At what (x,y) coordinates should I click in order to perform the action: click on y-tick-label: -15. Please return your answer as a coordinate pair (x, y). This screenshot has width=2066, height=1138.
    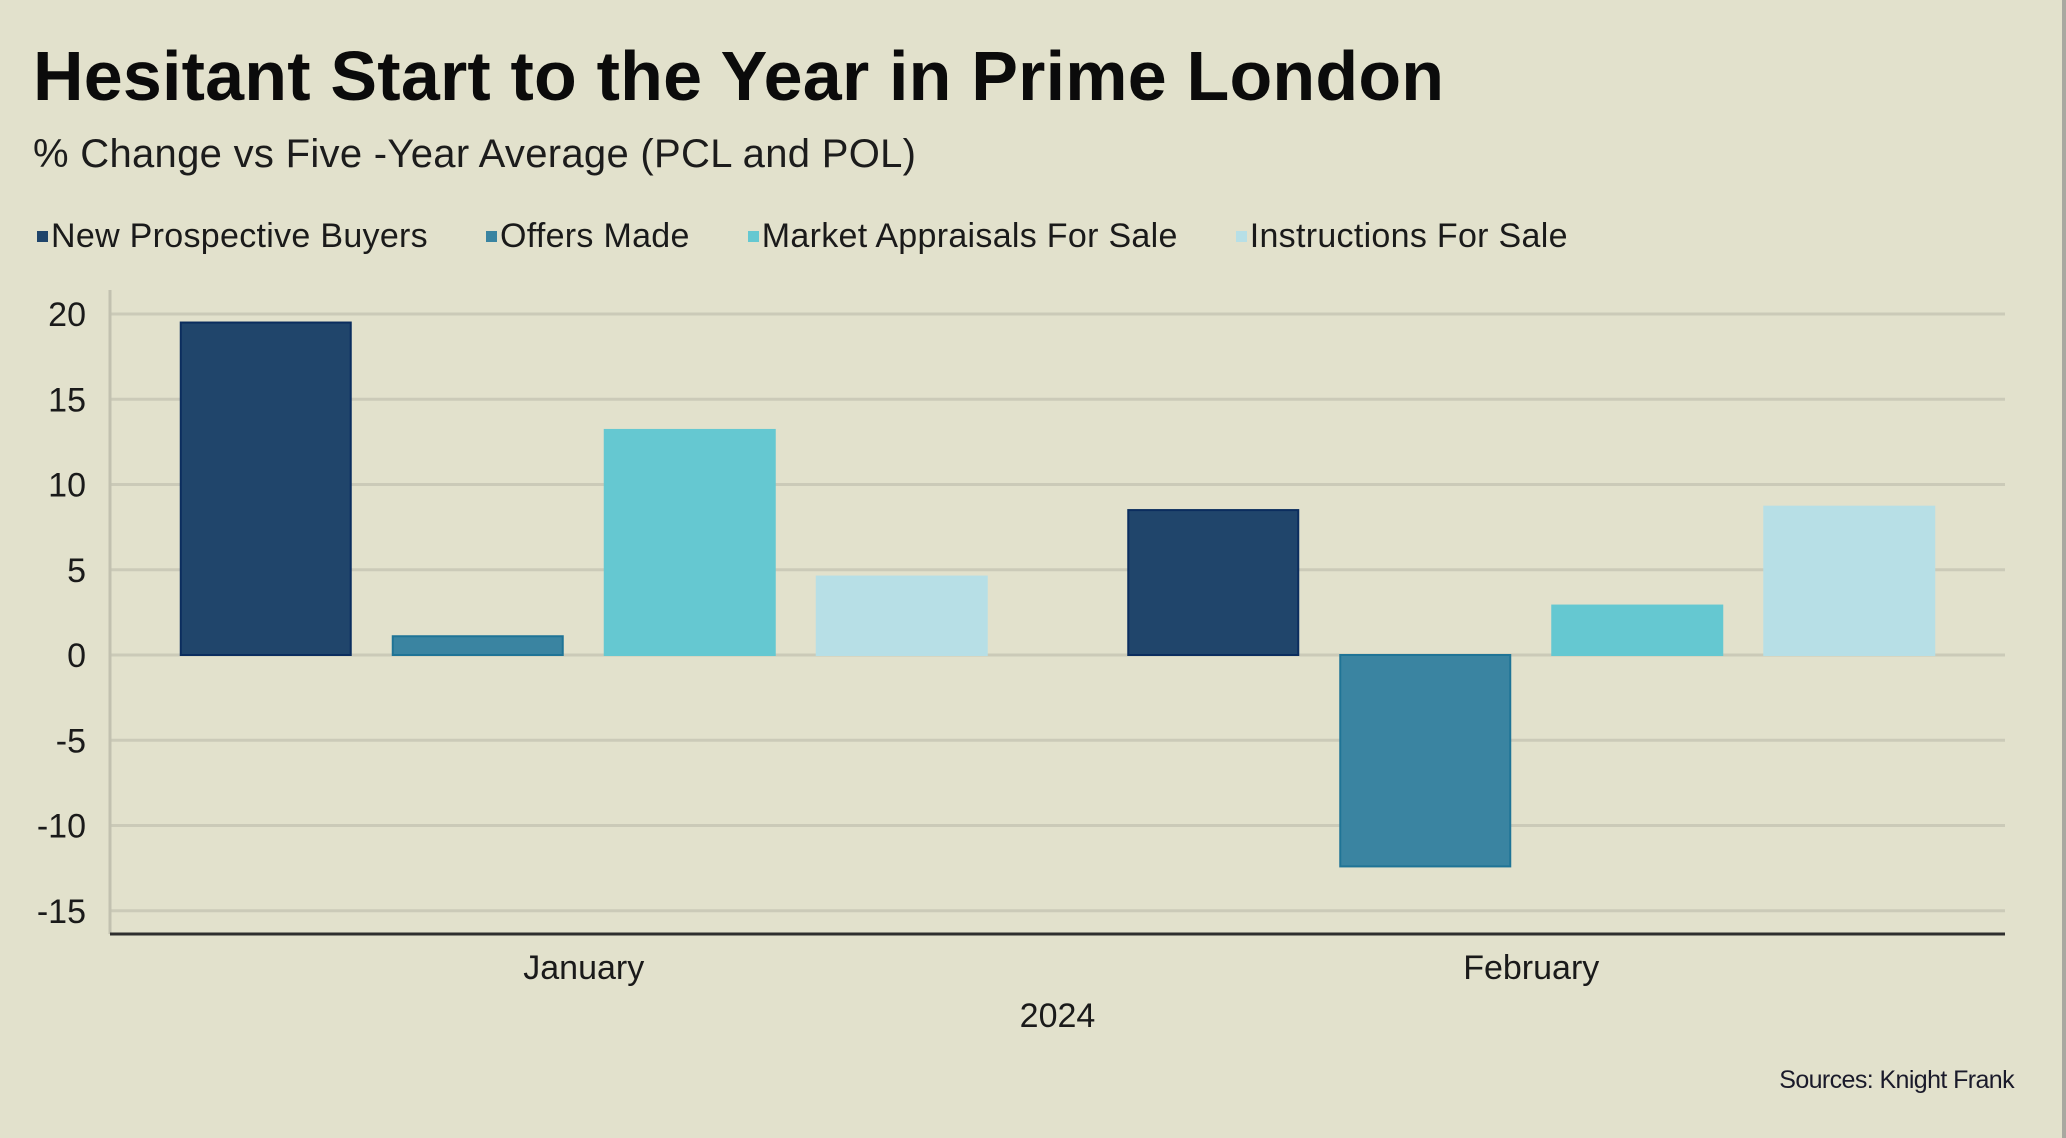
    Looking at the image, I should click on (61, 912).